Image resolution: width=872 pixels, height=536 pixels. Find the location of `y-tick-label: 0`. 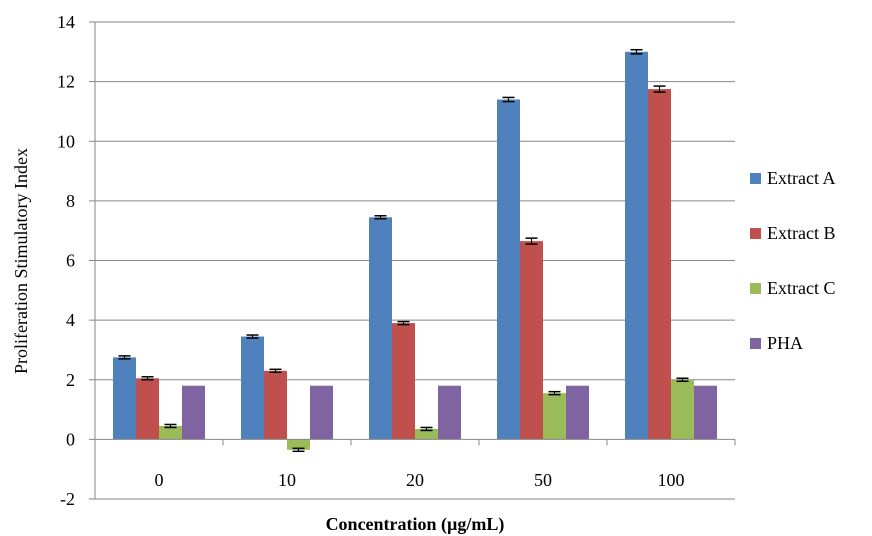

y-tick-label: 0 is located at coordinates (70, 439).